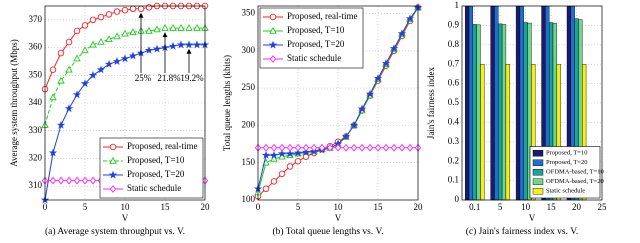 The height and width of the screenshot is (243, 640). Describe the element at coordinates (143, 78) in the screenshot. I see `annotation: 25%` at that location.